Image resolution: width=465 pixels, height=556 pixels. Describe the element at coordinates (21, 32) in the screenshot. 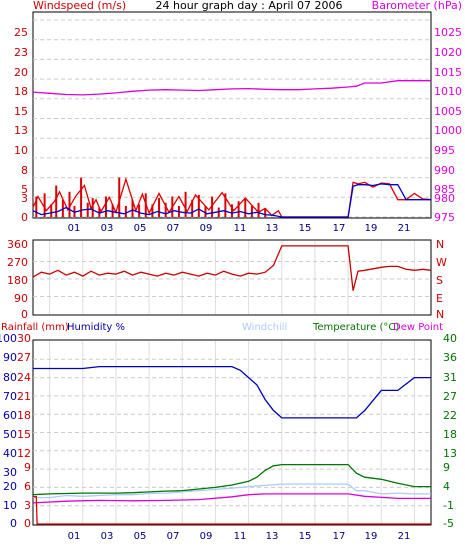

I see `windspeed-tick: 25` at that location.